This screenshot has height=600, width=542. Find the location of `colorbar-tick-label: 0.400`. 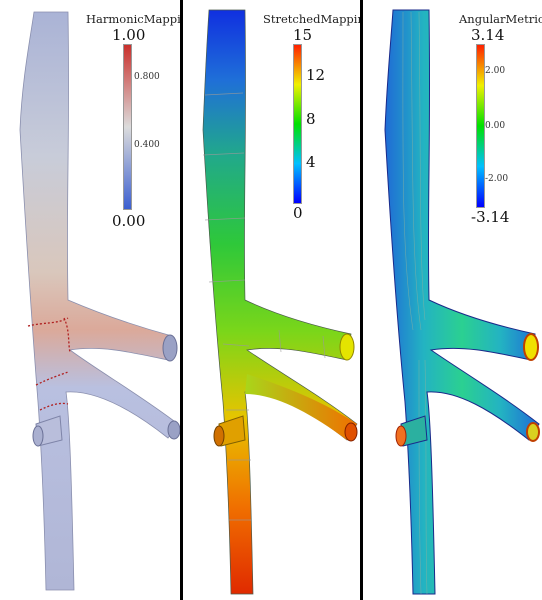

colorbar-tick-label: 0.400 is located at coordinates (147, 145).